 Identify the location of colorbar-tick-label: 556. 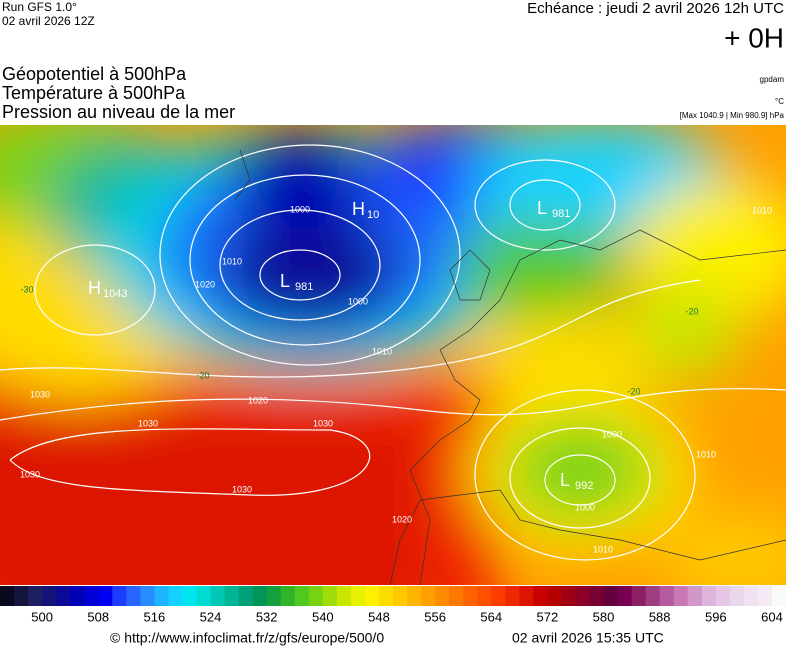
(435, 616).